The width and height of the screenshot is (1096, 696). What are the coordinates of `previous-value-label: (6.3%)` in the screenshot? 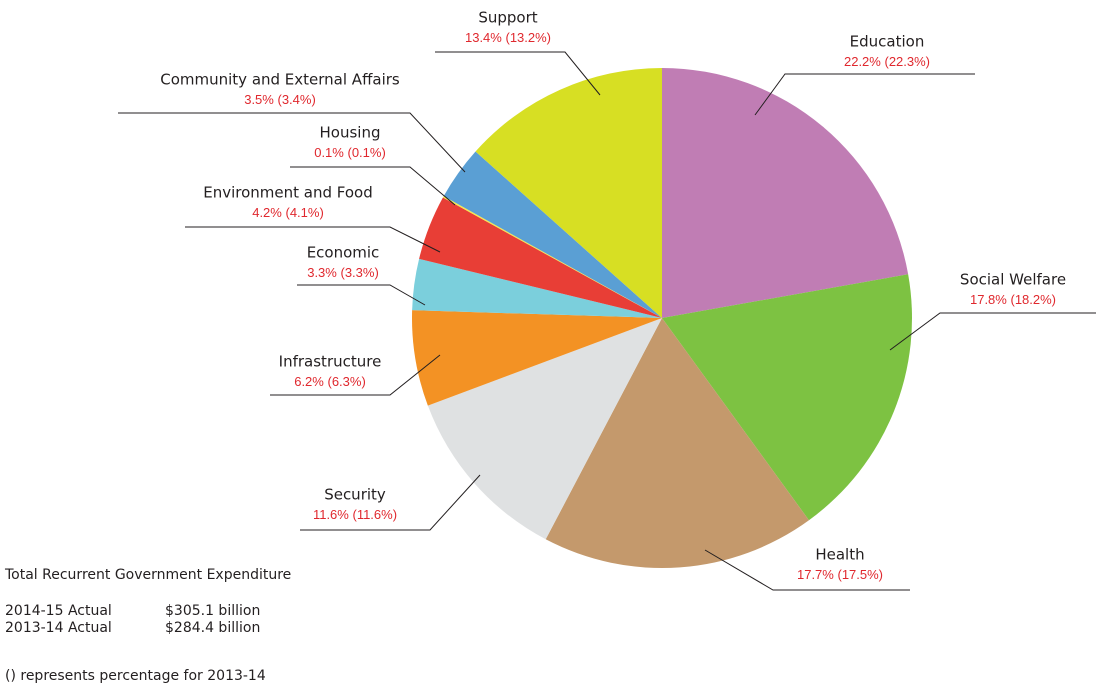 It's located at (346, 381).